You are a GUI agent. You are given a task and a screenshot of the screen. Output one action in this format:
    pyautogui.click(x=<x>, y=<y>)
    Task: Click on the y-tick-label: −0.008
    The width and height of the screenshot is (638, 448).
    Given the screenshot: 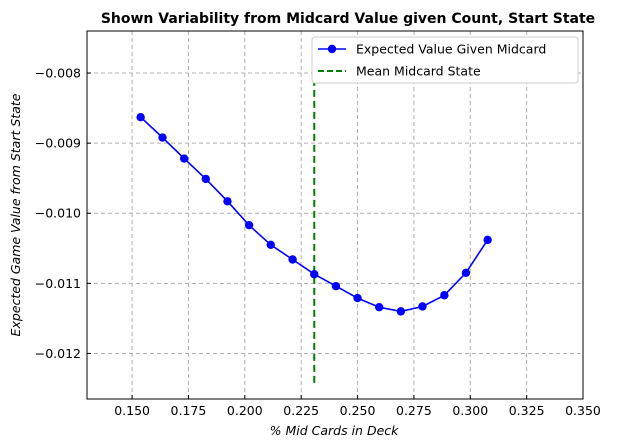 What is the action you would take?
    pyautogui.click(x=58, y=73)
    